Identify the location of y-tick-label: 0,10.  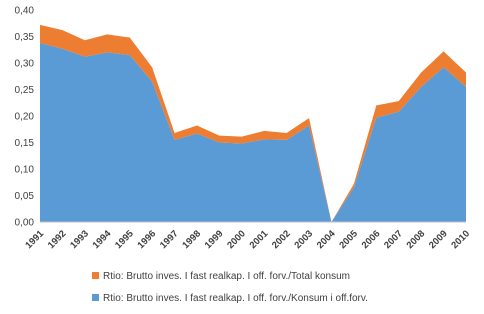
(25, 170).